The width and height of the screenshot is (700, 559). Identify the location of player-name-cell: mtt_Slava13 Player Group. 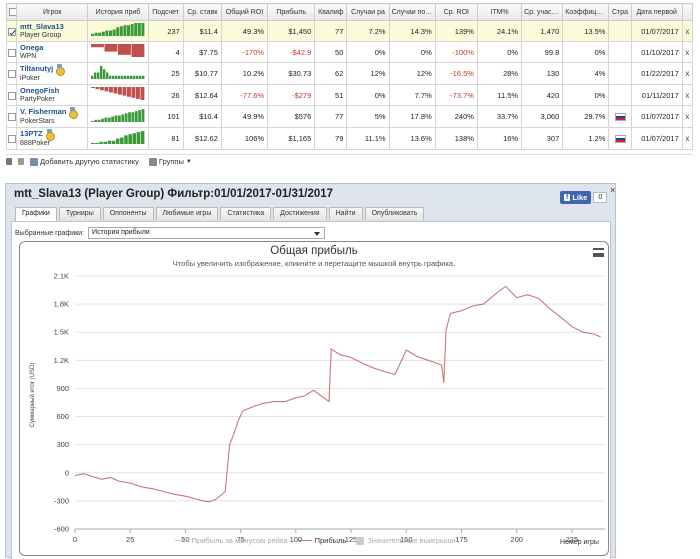
(52, 31).